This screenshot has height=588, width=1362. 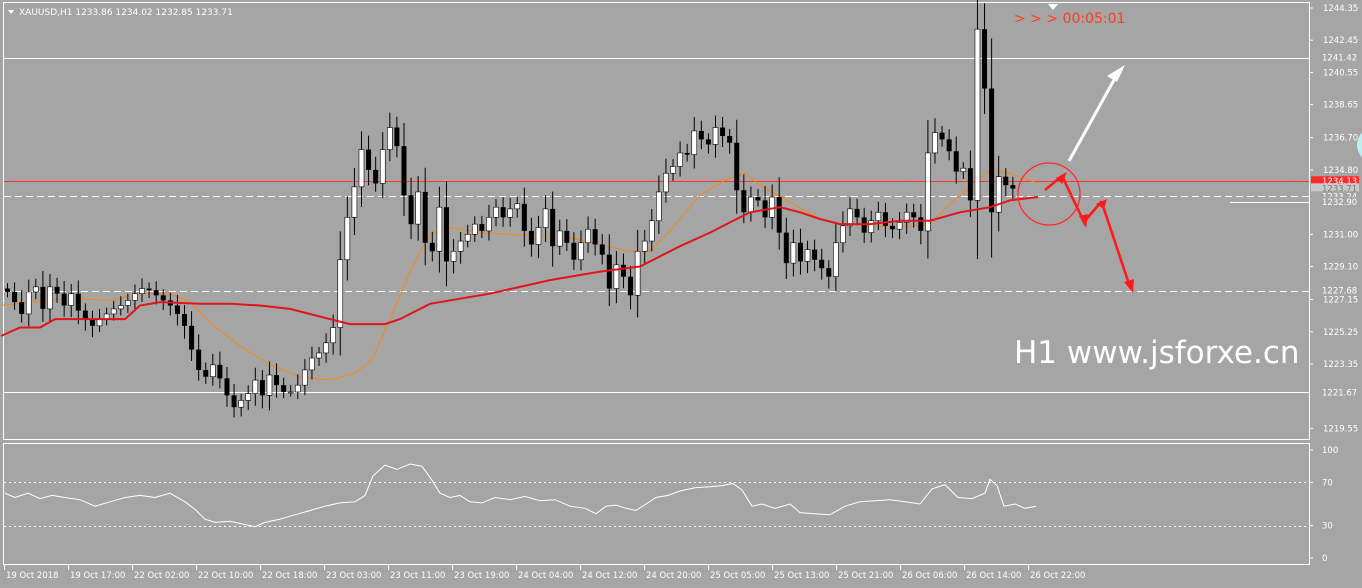 What do you see at coordinates (1323, 505) in the screenshot?
I see `rsi-axis: 100 70 30 0` at bounding box center [1323, 505].